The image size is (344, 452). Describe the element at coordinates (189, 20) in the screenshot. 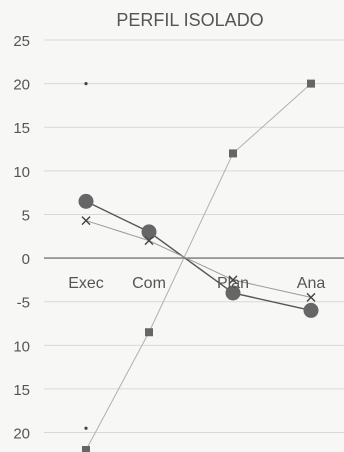

I see `chart-title: PERFIL ISOLADO` at that location.